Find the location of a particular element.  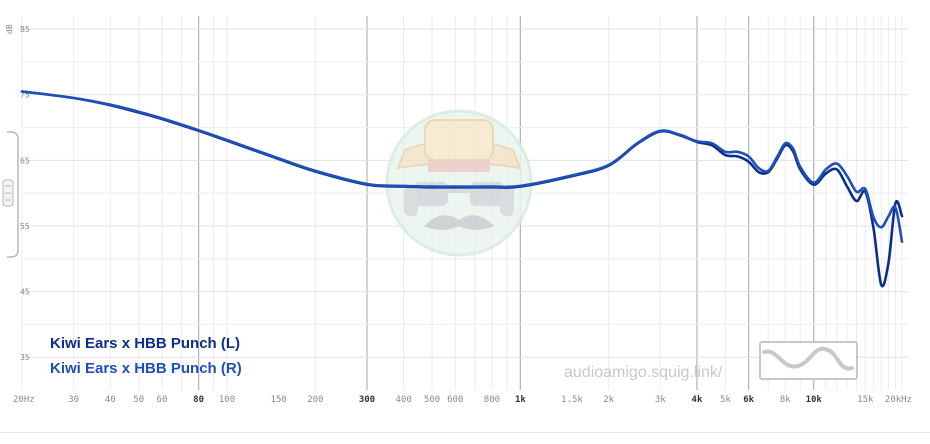

x-tick-label: 80 is located at coordinates (198, 400).